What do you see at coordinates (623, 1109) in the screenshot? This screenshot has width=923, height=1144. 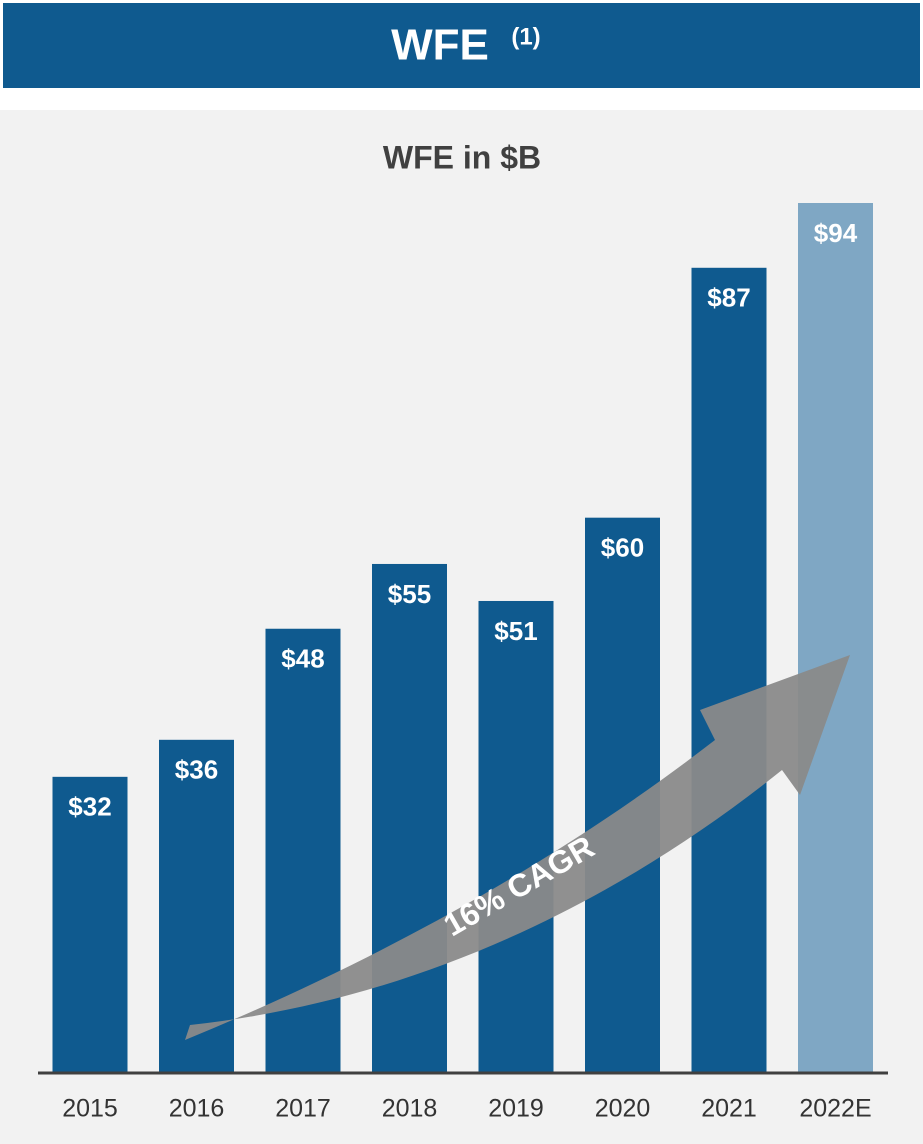 I see `x-tick-label: 2020` at bounding box center [623, 1109].